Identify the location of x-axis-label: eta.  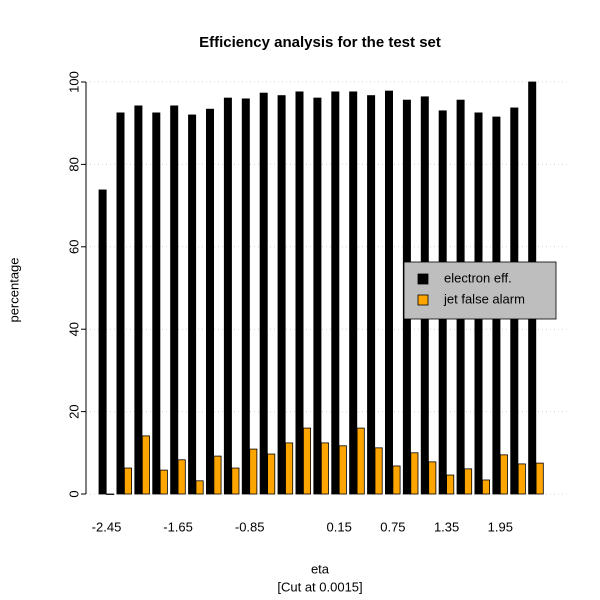
(320, 568).